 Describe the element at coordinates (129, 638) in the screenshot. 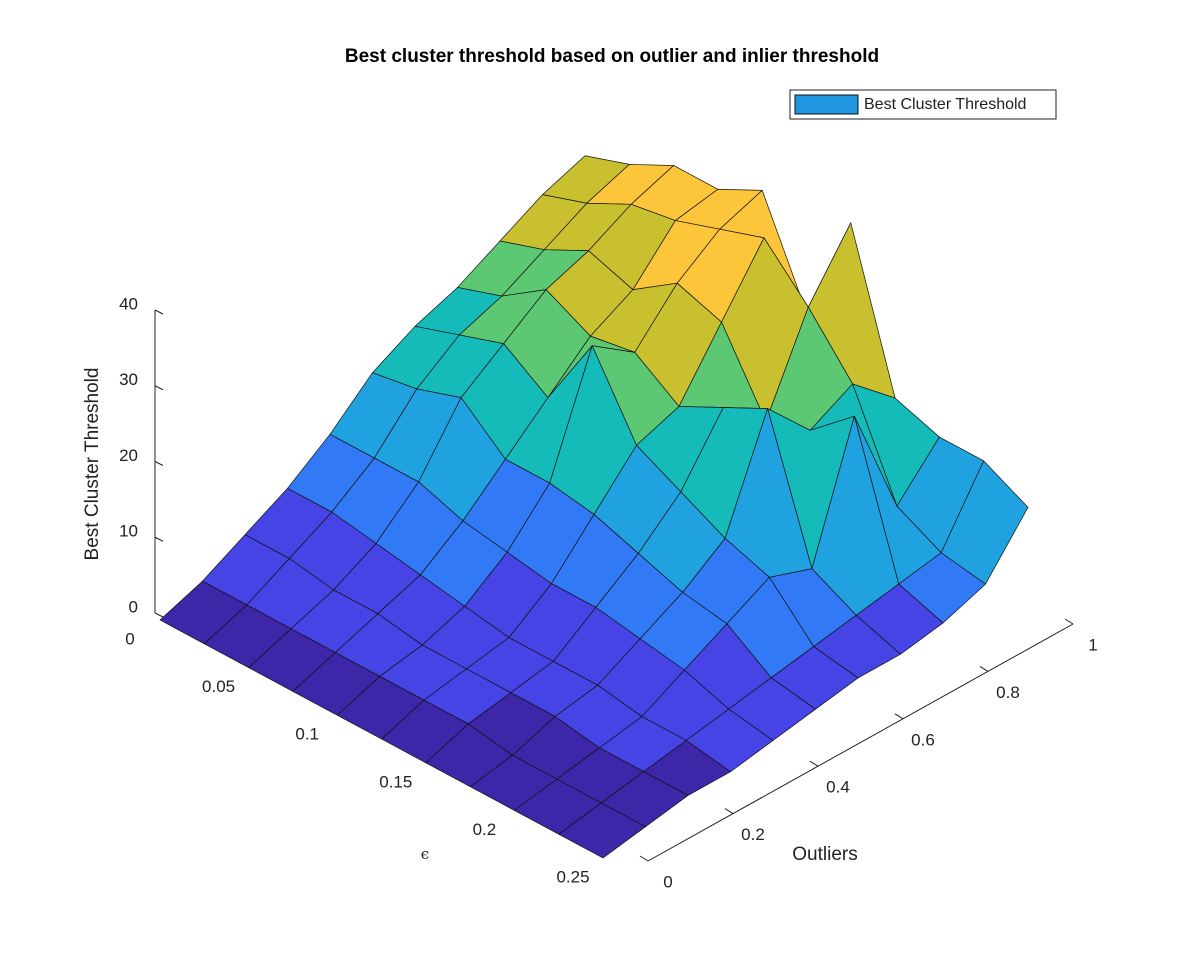

I see `y-tick-label: 0` at that location.